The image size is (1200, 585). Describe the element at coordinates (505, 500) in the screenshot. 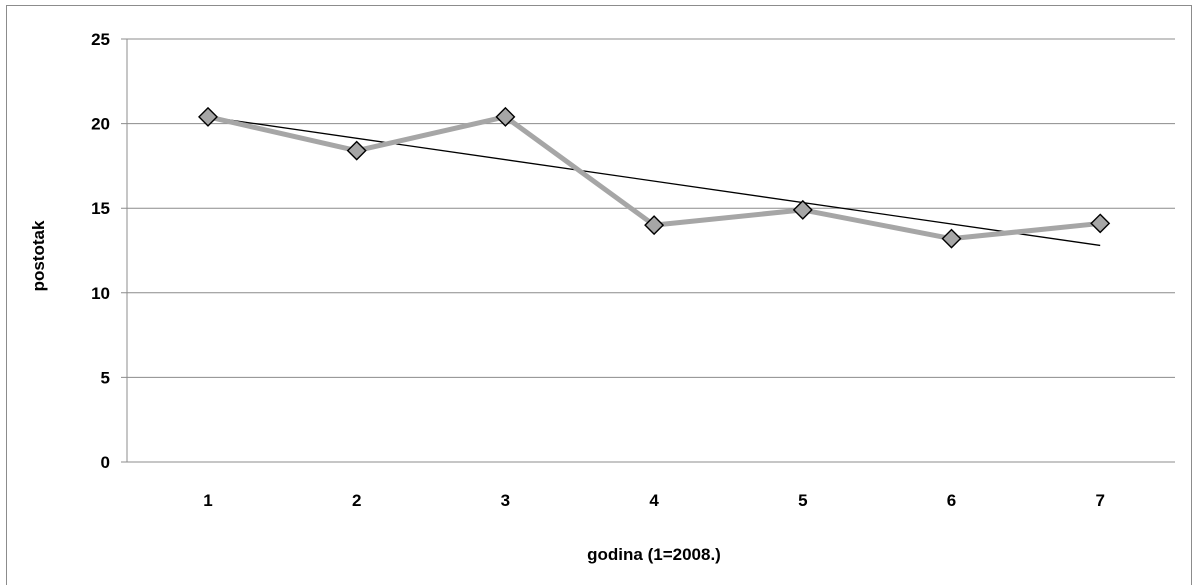

I see `x-tick-label: 3` at that location.